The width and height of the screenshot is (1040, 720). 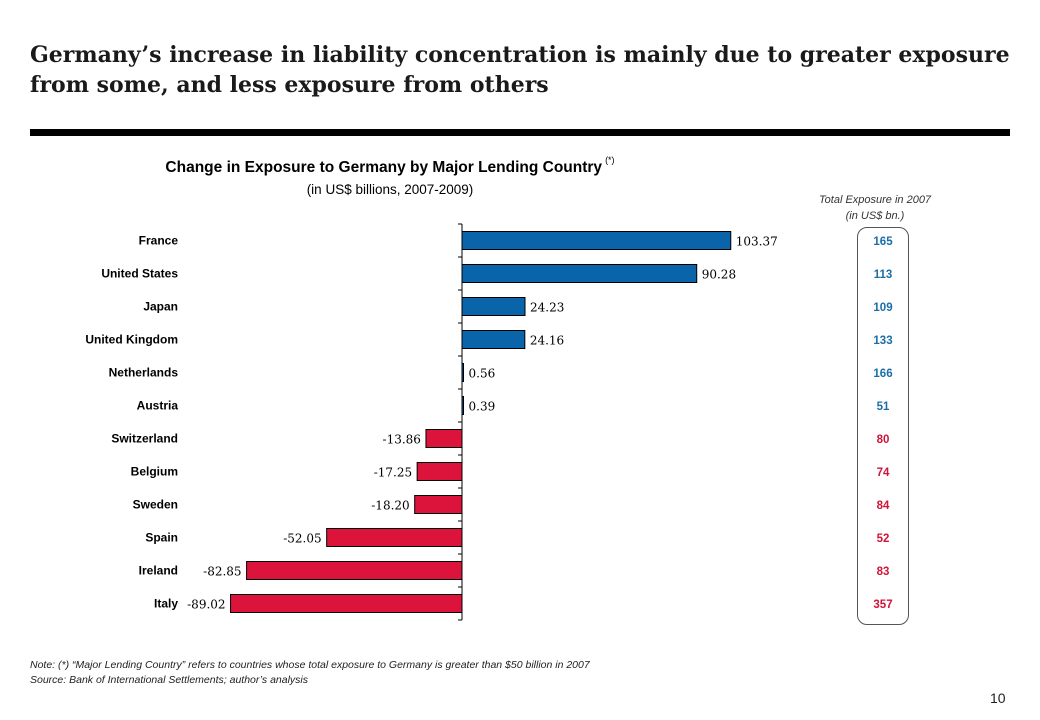 I want to click on category-label: Italy, so click(x=166, y=604).